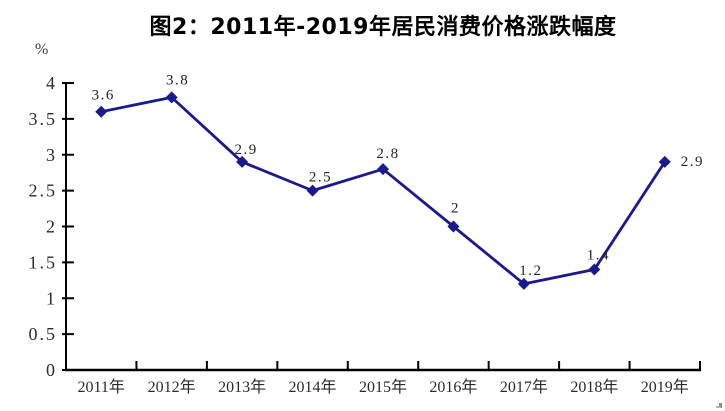 Image resolution: width=725 pixels, height=411 pixels. Describe the element at coordinates (43, 334) in the screenshot. I see `y-axis-tick-label: 0.5` at that location.